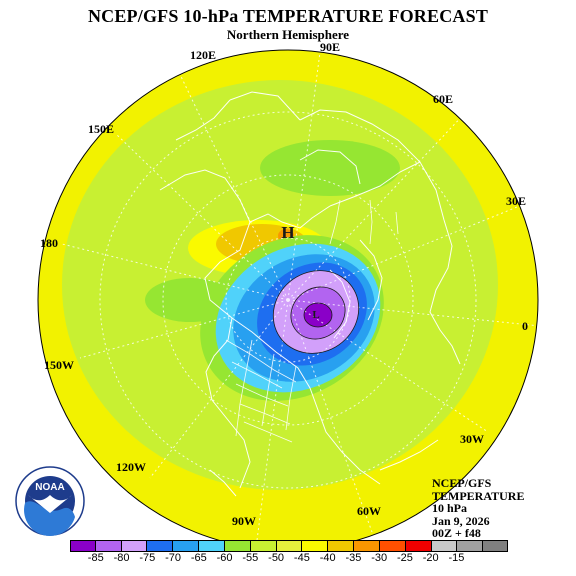  Describe the element at coordinates (525, 326) in the screenshot. I see `lon-label-0: 0` at that location.